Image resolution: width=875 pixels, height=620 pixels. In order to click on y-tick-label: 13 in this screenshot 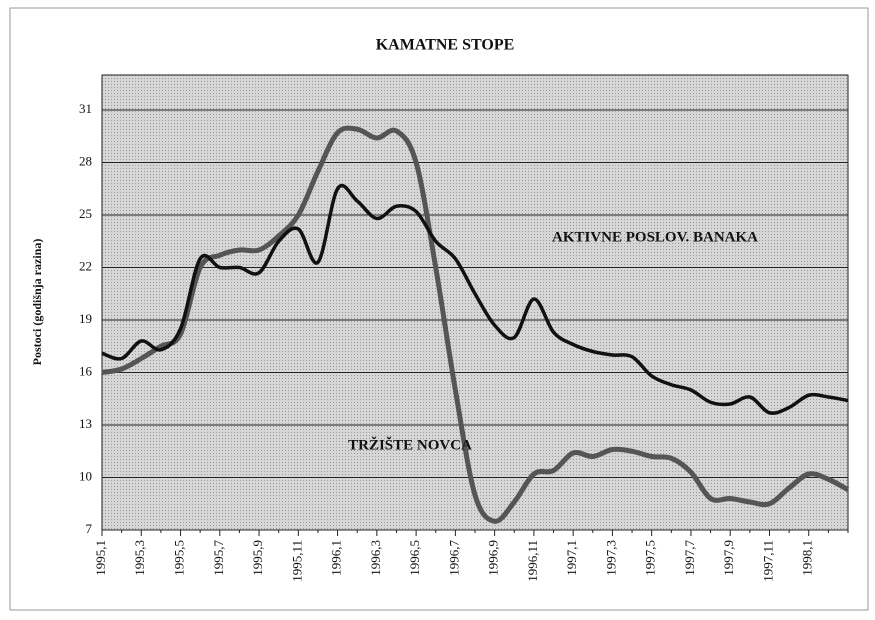, I will do `click(85, 423)`.